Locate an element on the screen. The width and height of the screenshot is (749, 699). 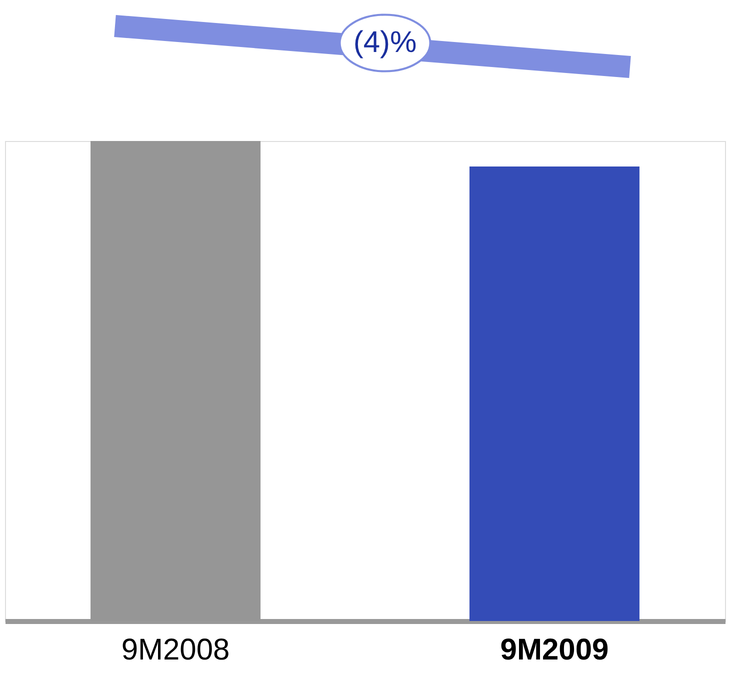
x-tick-label: 9M2009 is located at coordinates (554, 650).